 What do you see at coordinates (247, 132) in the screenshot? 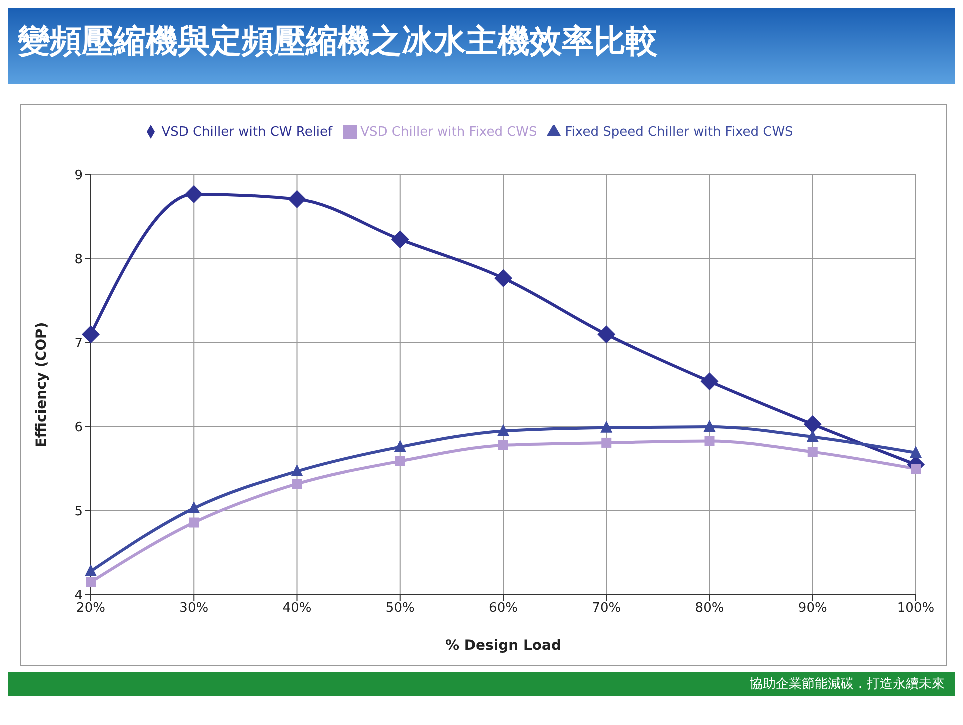
I see `legend-label: VSD Chiller with CW Relief` at bounding box center [247, 132].